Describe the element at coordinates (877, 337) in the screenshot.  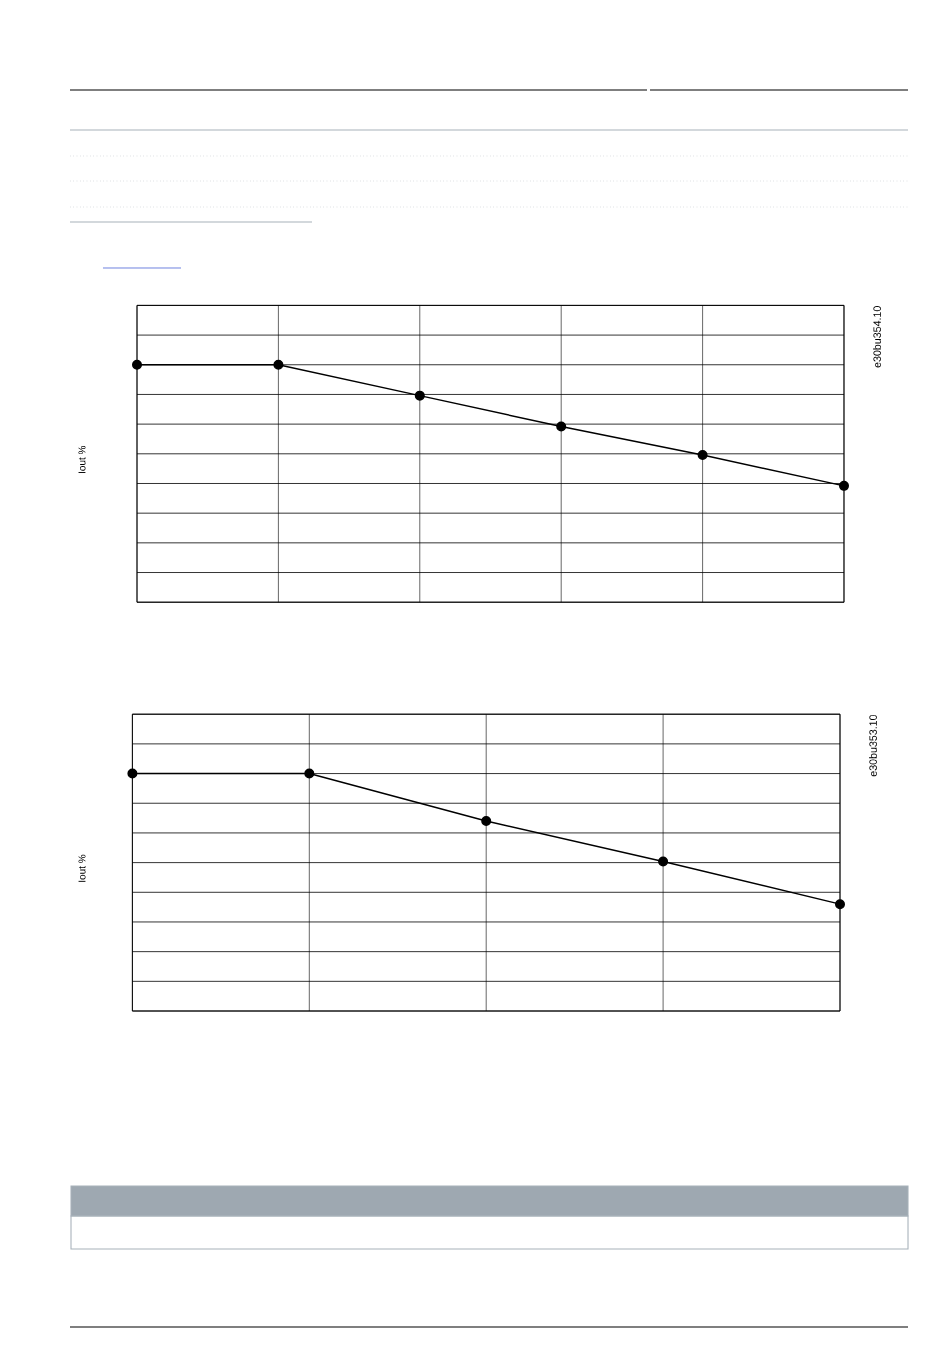
I see `text: e30bu354.10` at that location.